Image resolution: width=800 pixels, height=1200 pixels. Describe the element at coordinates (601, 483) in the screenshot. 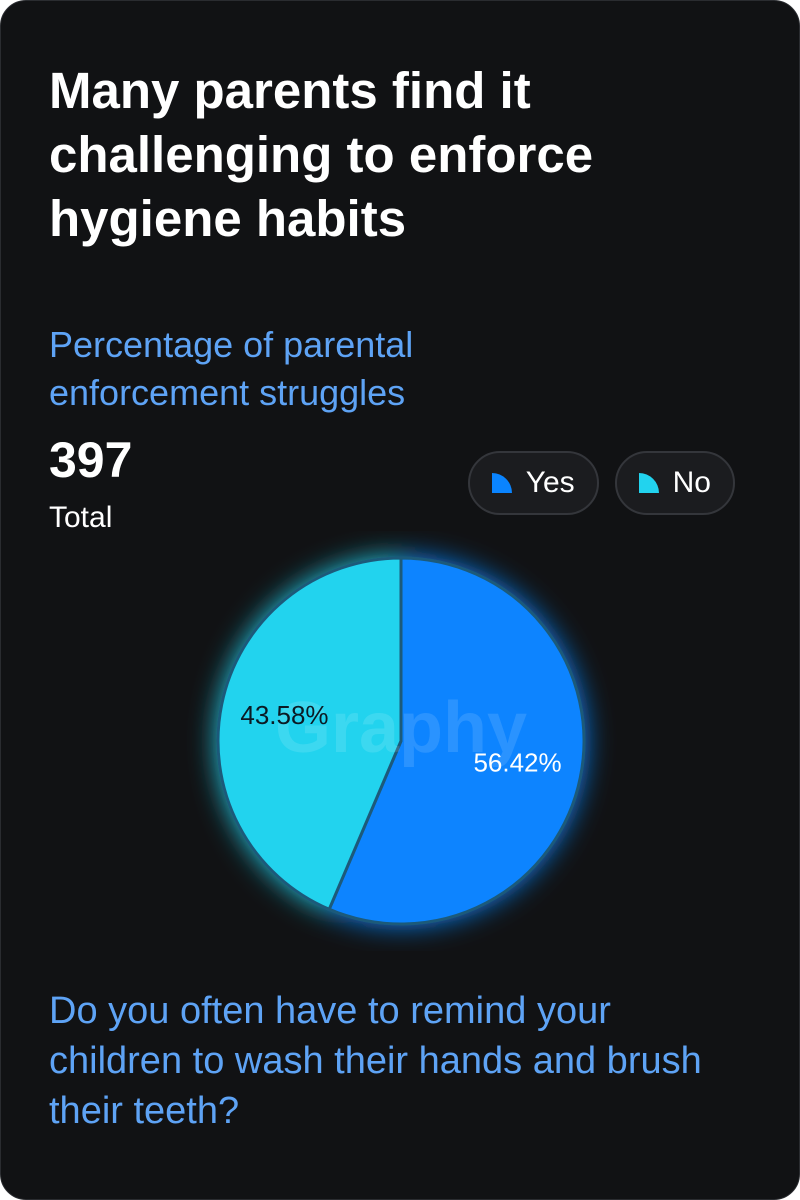

I see `legend: Yes No` at that location.